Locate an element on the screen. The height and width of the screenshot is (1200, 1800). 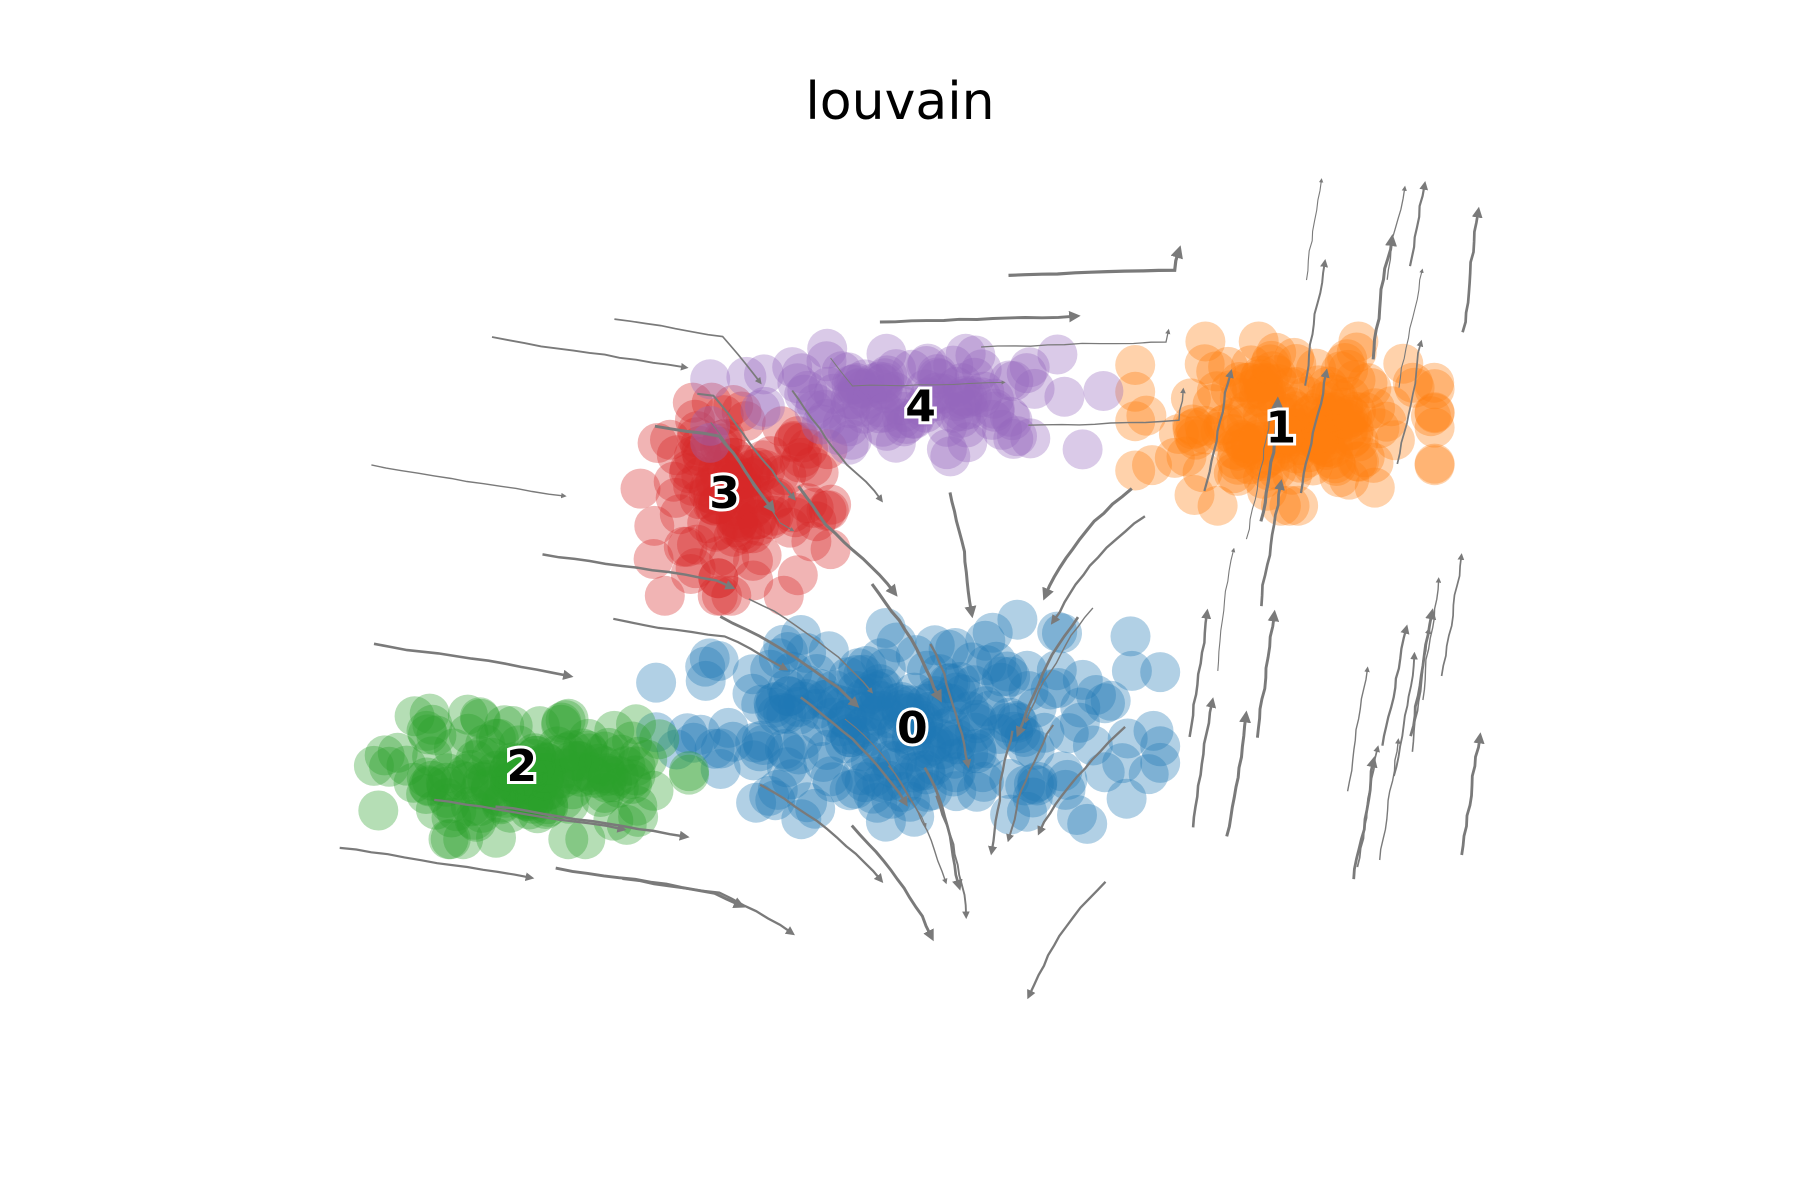
cluster-label-4: 4 is located at coordinates (920, 406).